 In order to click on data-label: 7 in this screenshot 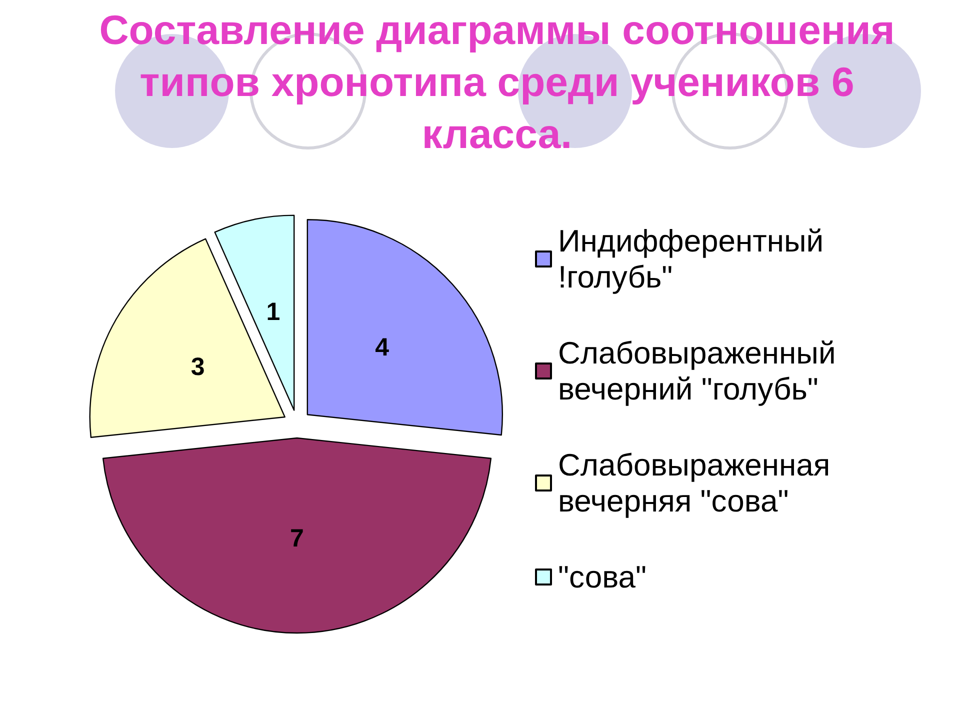, I will do `click(297, 538)`.